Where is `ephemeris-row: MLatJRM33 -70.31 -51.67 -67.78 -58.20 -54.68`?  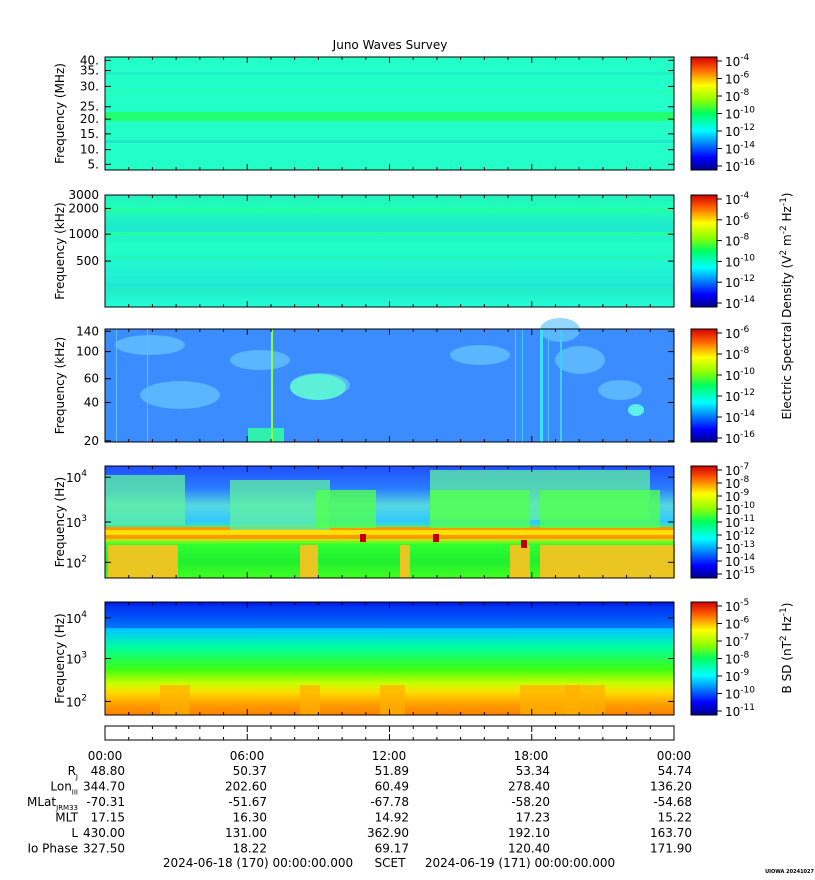 ephemeris-row: MLatJRM33 -70.31 -51.67 -67.78 -58.20 -54.68 is located at coordinates (359, 803).